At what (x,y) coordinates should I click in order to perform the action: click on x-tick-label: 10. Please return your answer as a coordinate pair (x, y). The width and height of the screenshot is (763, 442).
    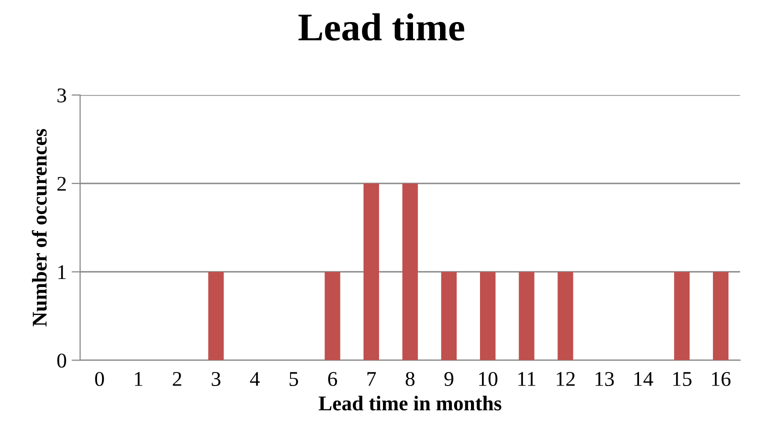
    Looking at the image, I should click on (488, 379).